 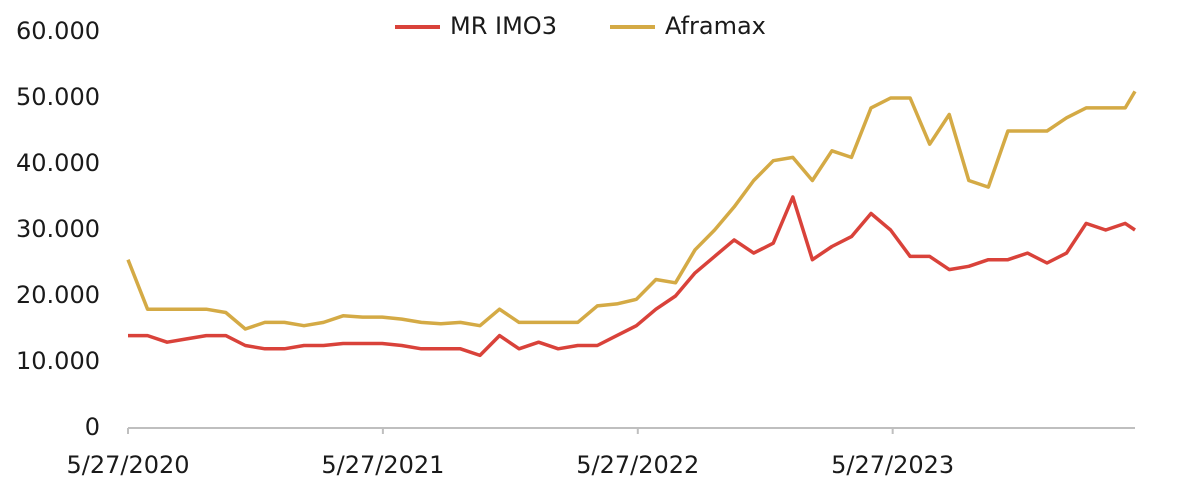 I want to click on y-tick-label: 20.000, so click(x=58, y=295).